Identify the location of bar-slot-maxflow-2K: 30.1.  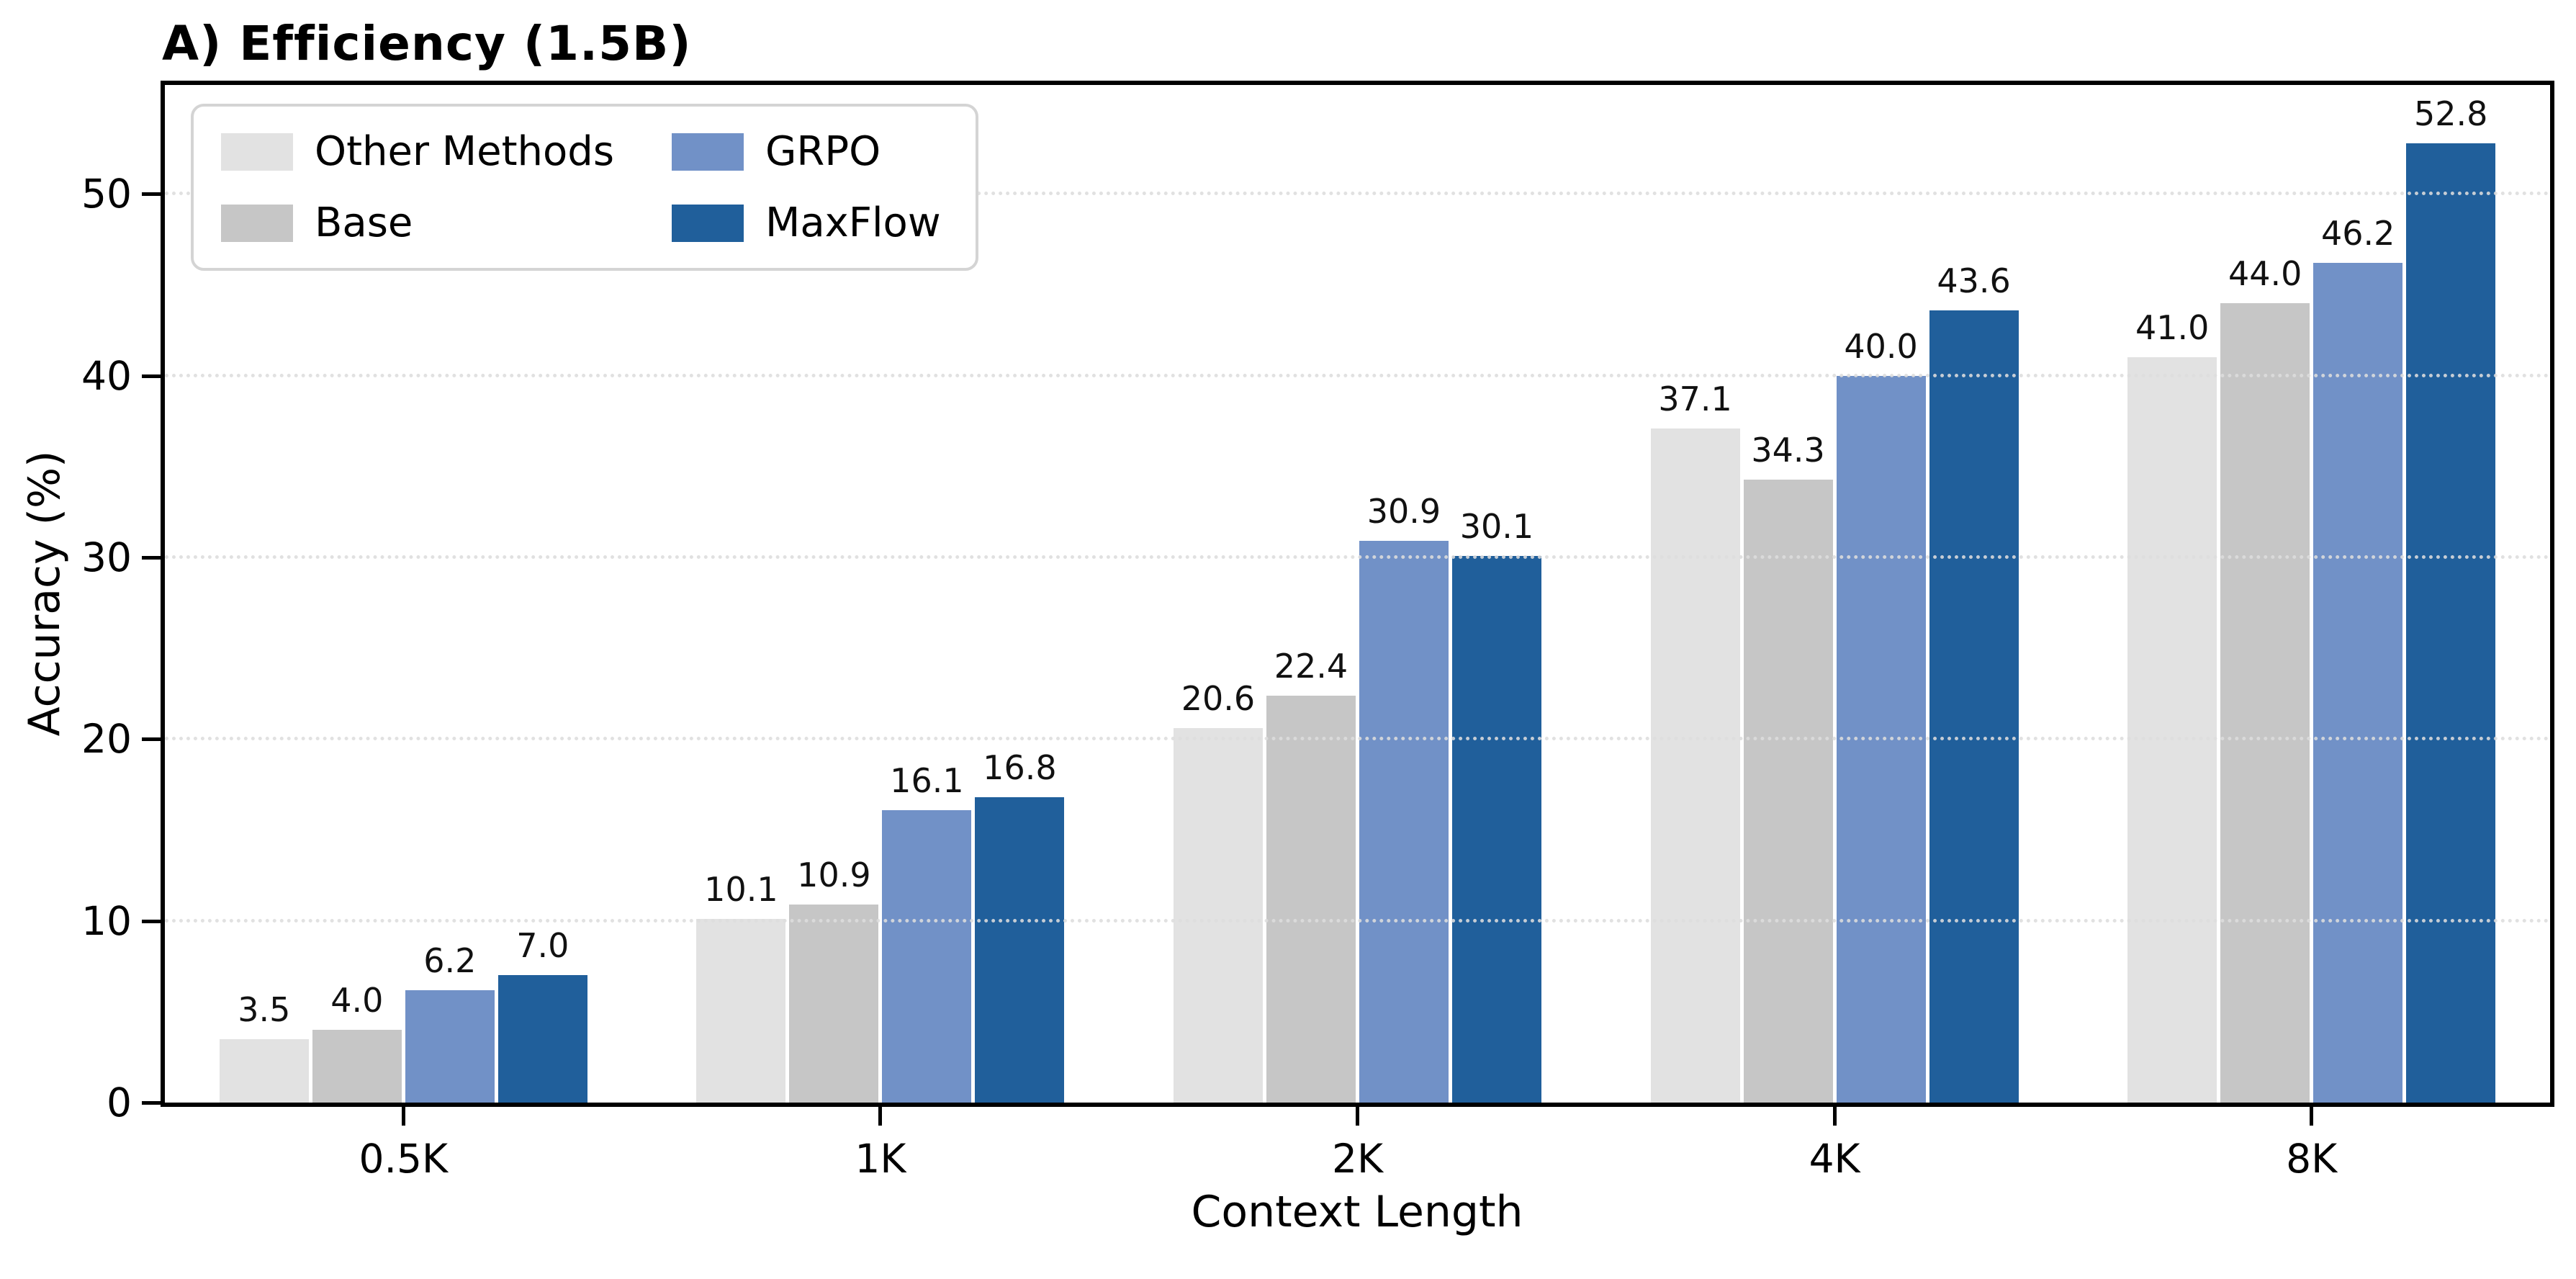
(1496, 594).